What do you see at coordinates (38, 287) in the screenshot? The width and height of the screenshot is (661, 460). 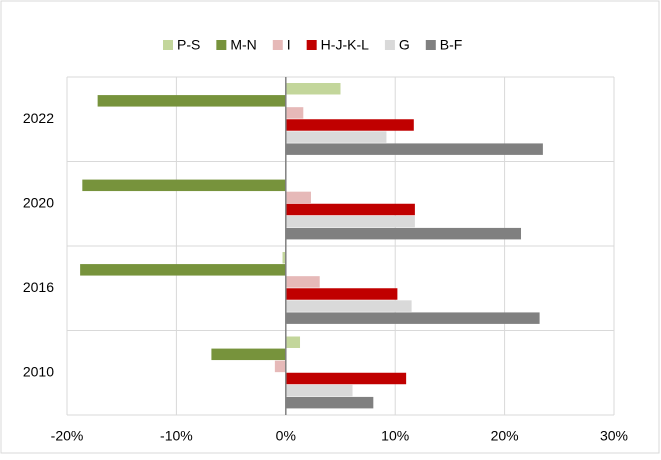 I see `y-tick-label: 2016` at bounding box center [38, 287].